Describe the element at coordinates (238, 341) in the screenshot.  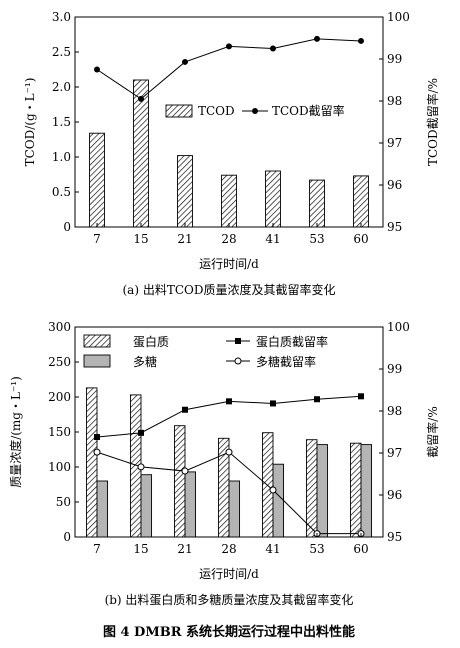
I see `legend-marker-protein-rate` at that location.